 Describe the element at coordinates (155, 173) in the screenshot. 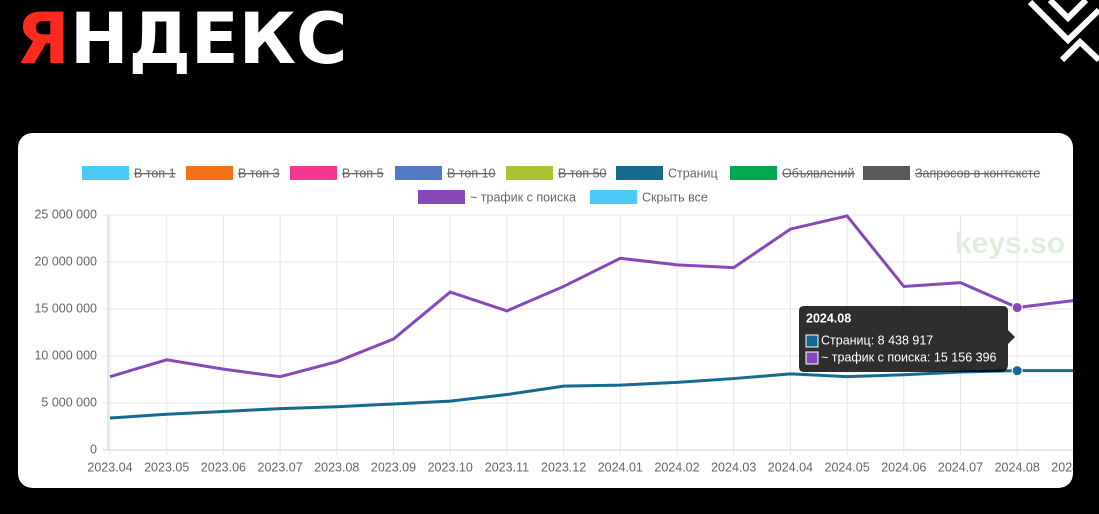

I see `legend-label: В топ 1` at that location.